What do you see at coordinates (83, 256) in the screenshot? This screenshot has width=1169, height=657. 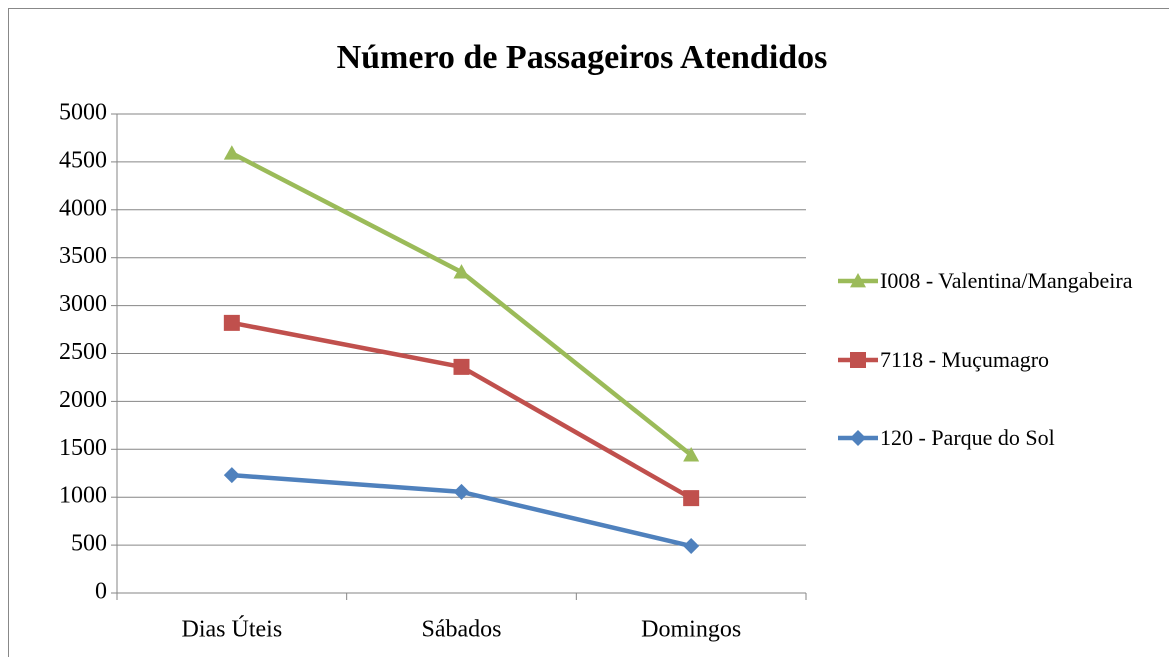 I see `y-tick-label: 3500` at bounding box center [83, 256].